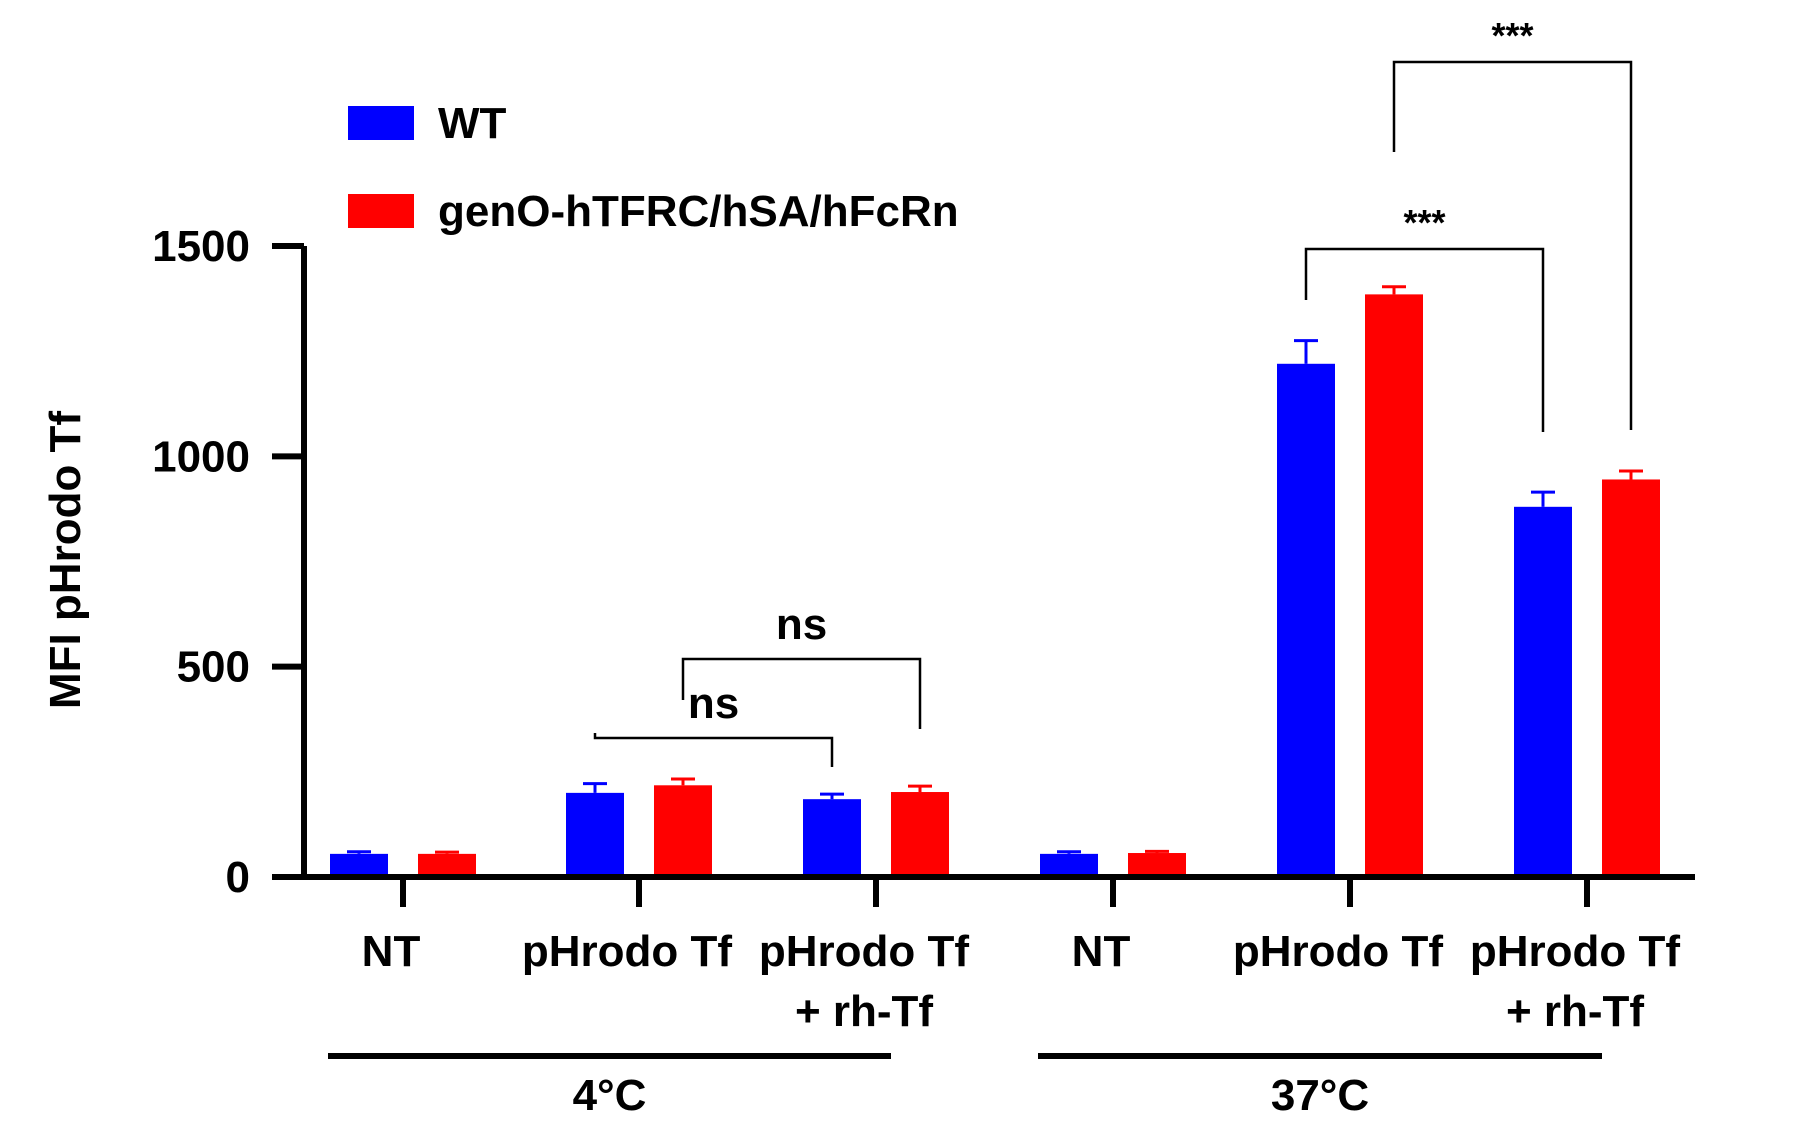  What do you see at coordinates (653, 167) in the screenshot?
I see `legend: WT genO-hTFRC/hSA/hFcRn` at bounding box center [653, 167].